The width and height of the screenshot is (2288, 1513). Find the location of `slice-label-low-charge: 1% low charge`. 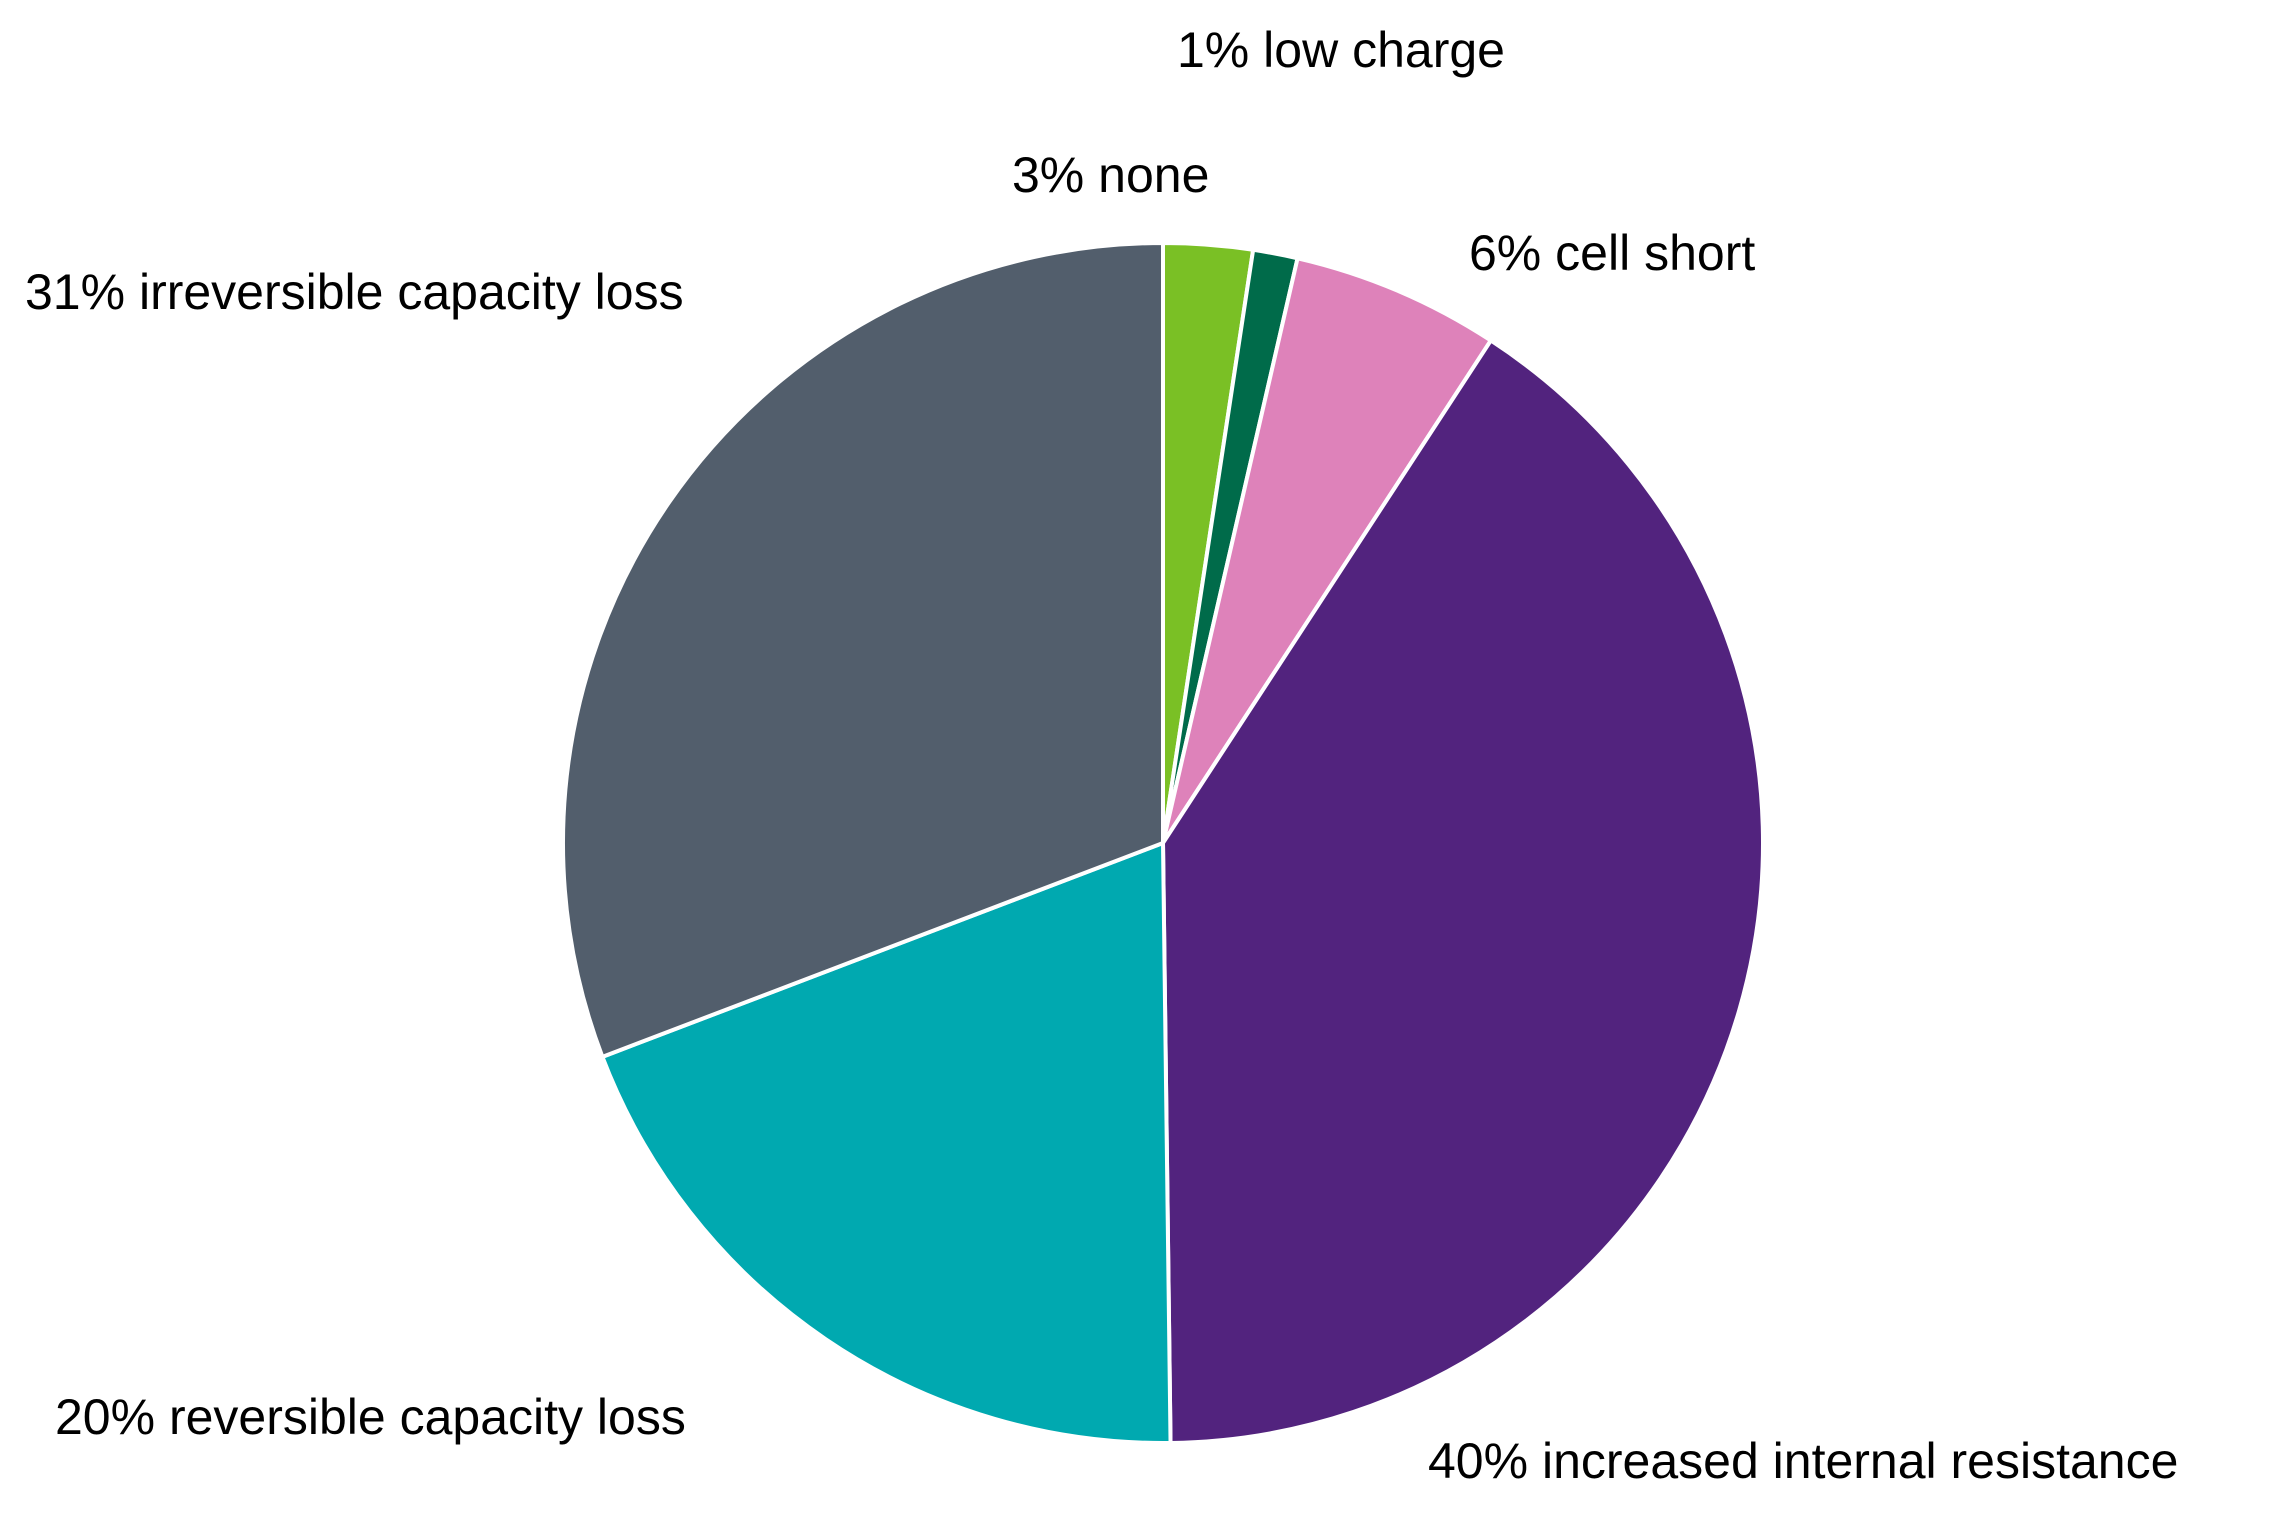

slice-label-low-charge: 1% low charge is located at coordinates (1341, 50).